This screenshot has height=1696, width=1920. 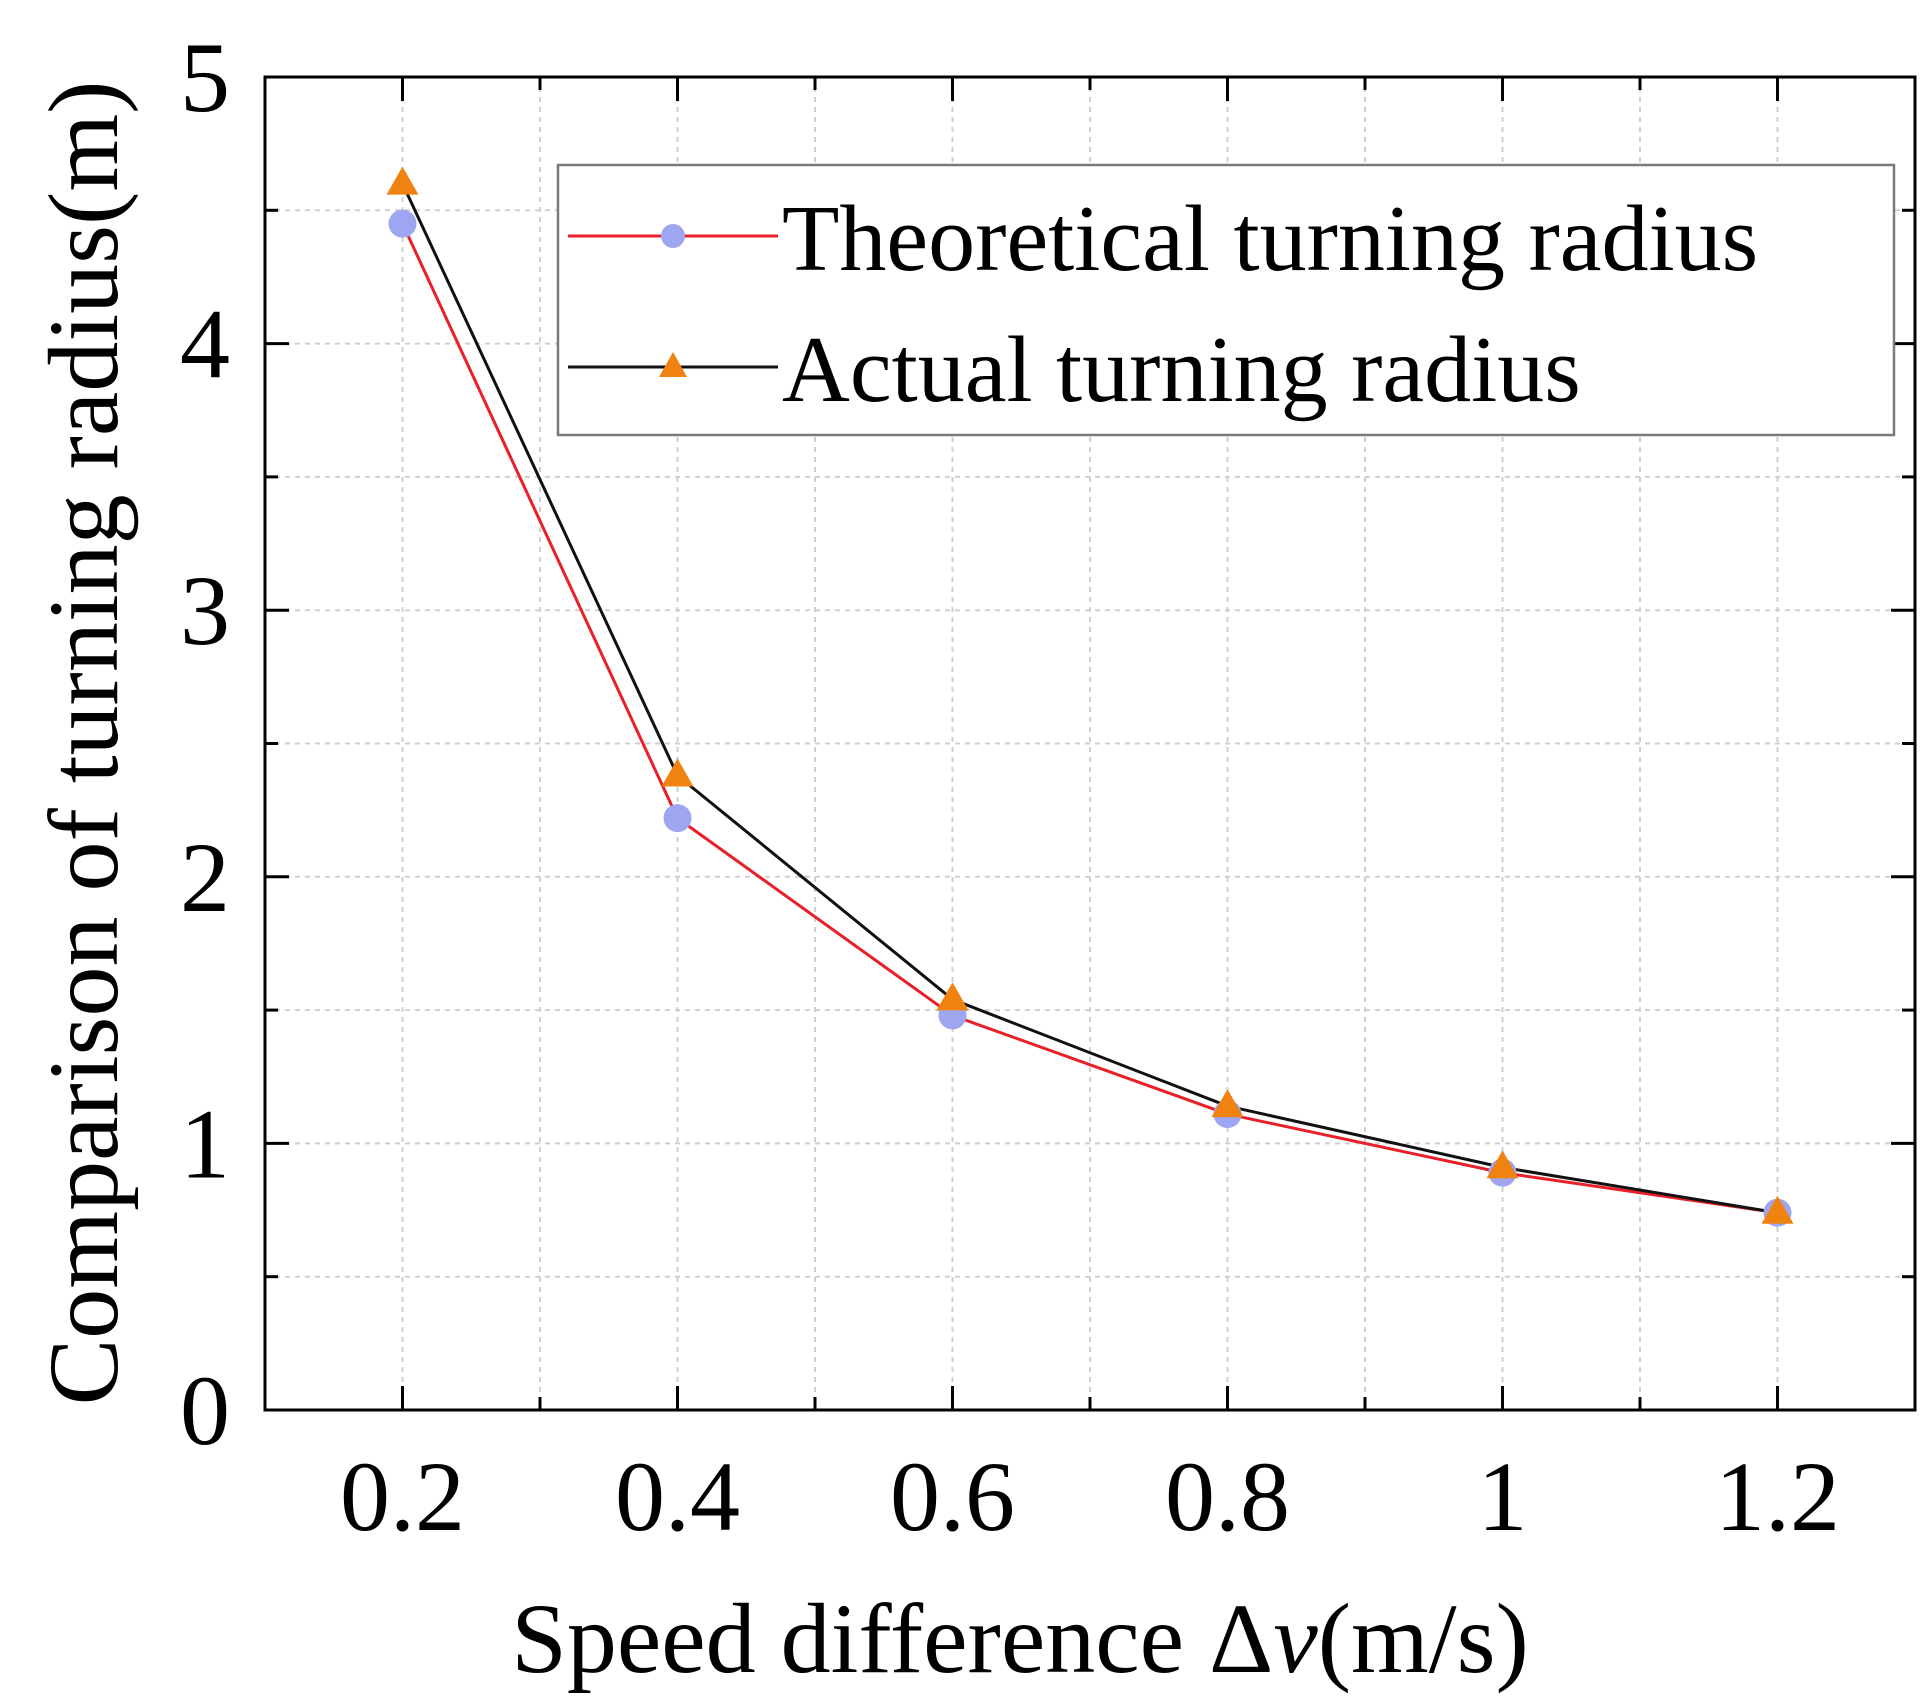 I want to click on x-axis-label: Speed difference Δv(m/s), so click(x=1020, y=1638).